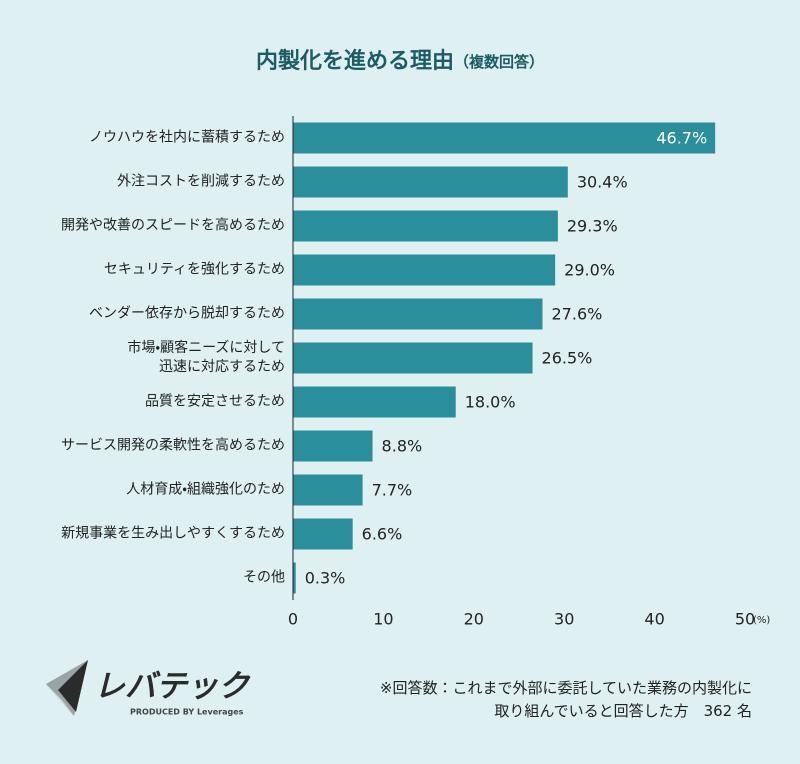 The height and width of the screenshot is (764, 800). What do you see at coordinates (761, 620) in the screenshot?
I see `x-axis-unit: (%)` at bounding box center [761, 620].